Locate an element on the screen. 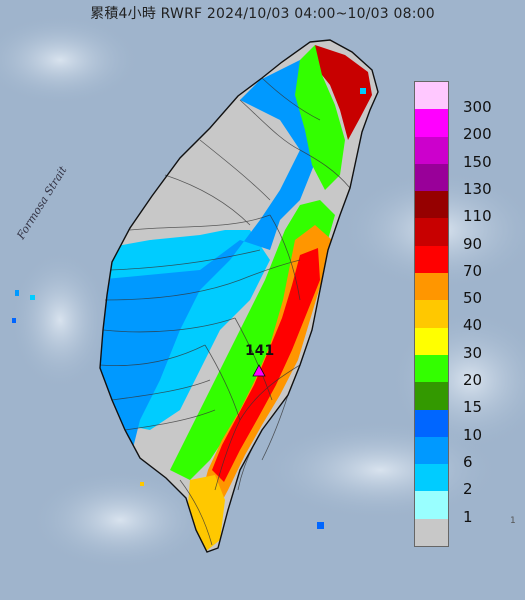 The height and width of the screenshot is (600, 525). legend-label: 130 is located at coordinates (477, 188).